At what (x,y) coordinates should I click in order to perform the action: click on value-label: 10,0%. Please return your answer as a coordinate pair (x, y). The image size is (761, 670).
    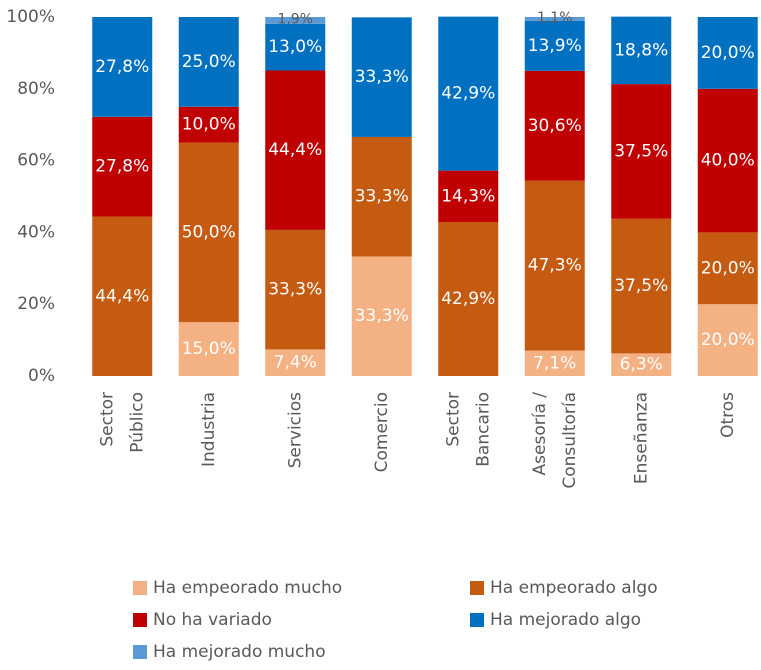
    Looking at the image, I should click on (209, 125).